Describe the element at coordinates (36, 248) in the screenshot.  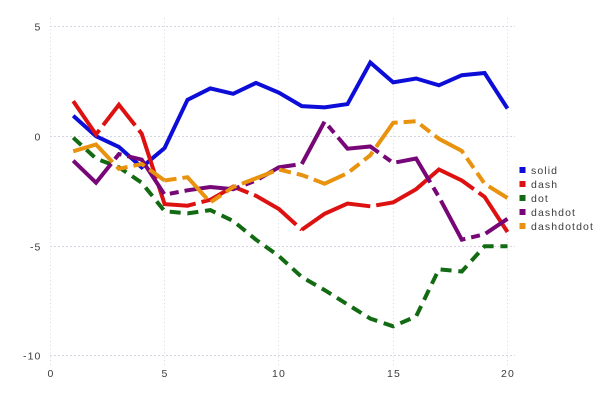
I see `svg-text: -5` at that location.